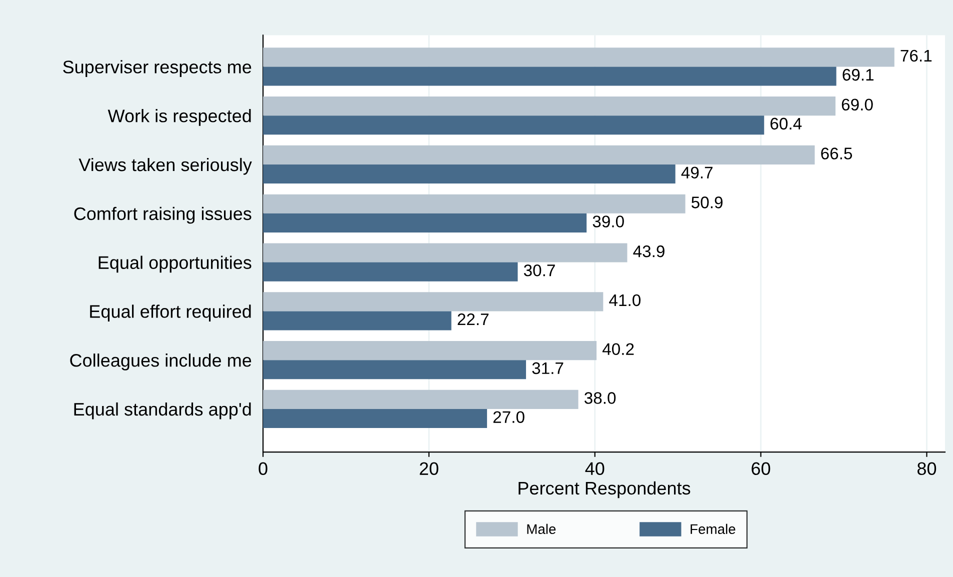  What do you see at coordinates (857, 104) in the screenshot?
I see `data-label: 69.0` at bounding box center [857, 104].